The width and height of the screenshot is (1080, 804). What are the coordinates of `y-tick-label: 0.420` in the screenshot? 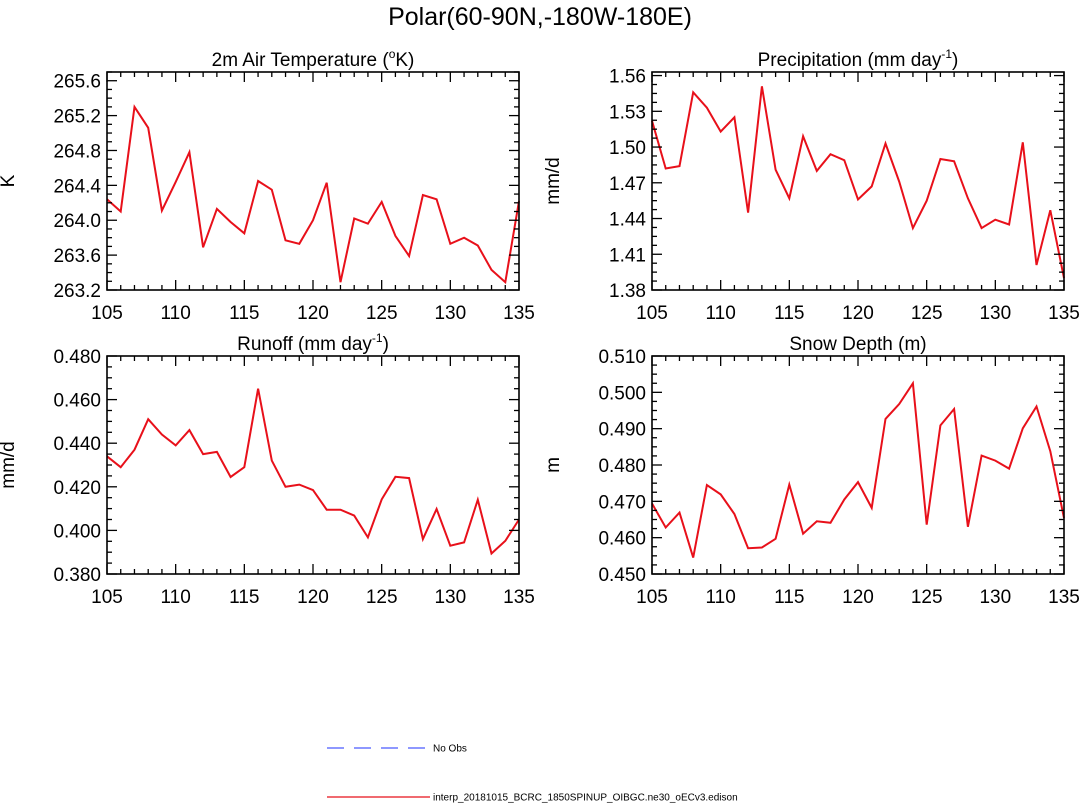 It's located at (77, 488).